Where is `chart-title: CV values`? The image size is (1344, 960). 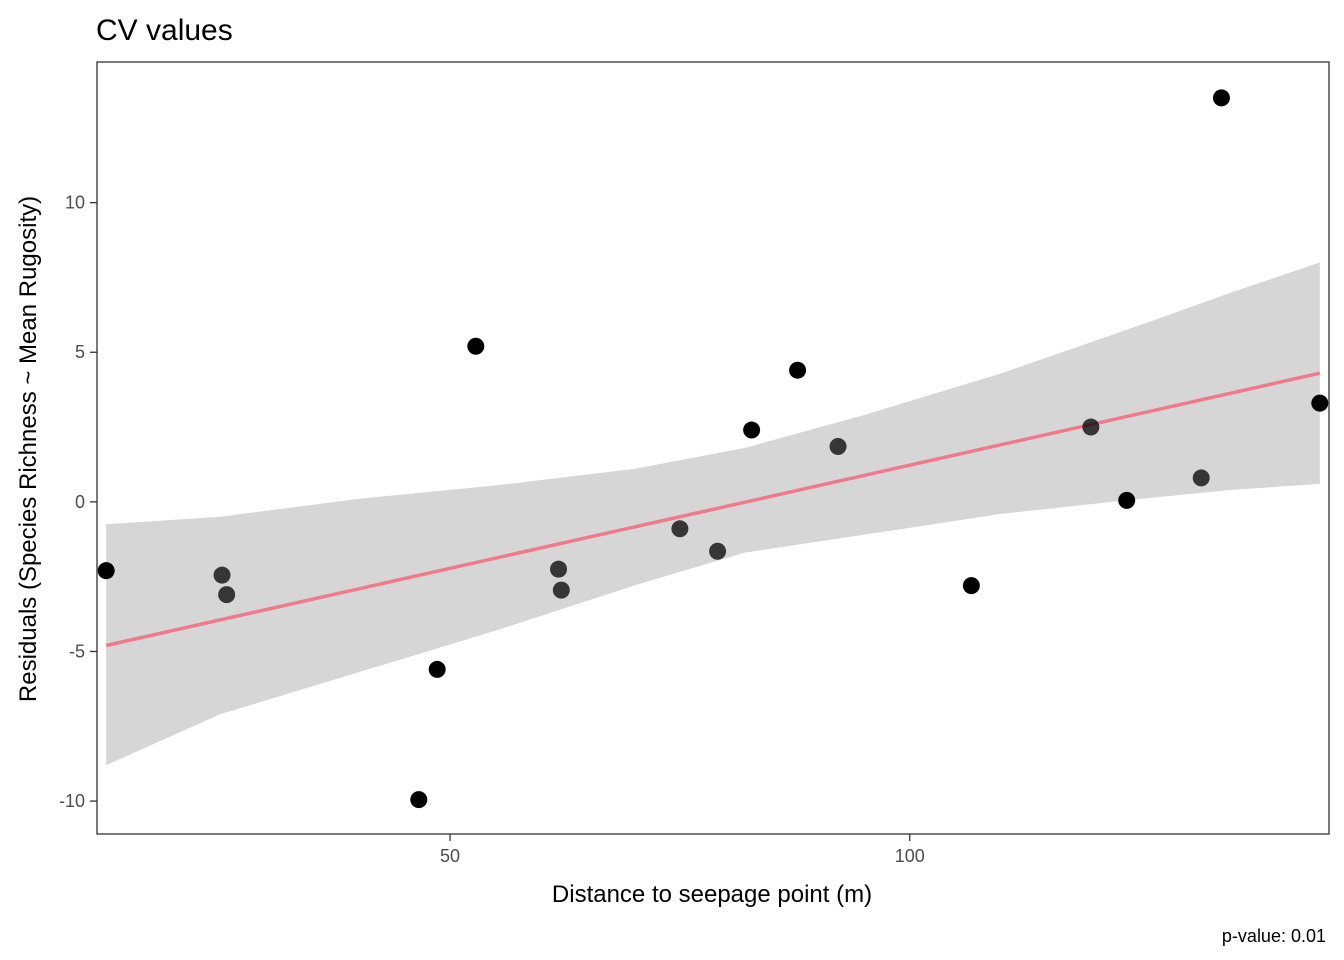
chart-title: CV values is located at coordinates (164, 30).